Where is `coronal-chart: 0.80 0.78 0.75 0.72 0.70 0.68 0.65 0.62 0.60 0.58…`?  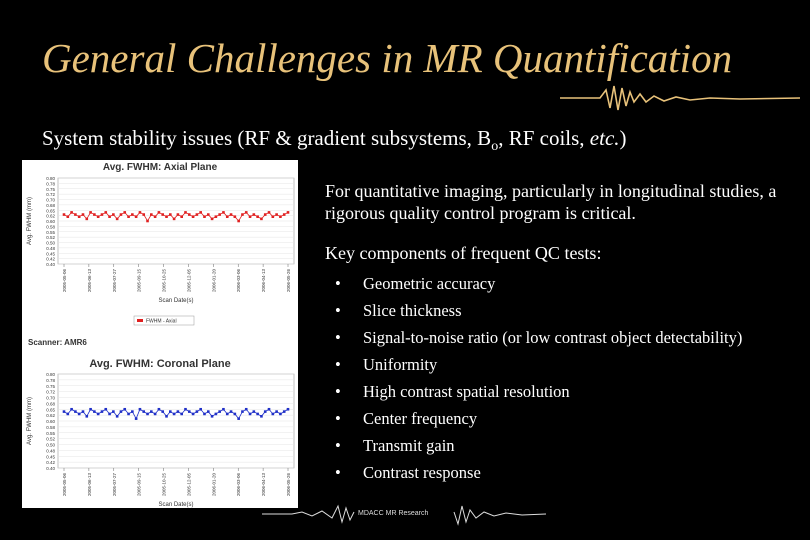
coronal-chart: 0.80 0.78 0.75 0.72 0.70 0.68 0.65 0.62 0.60 0.58… is located at coordinates (160, 429).